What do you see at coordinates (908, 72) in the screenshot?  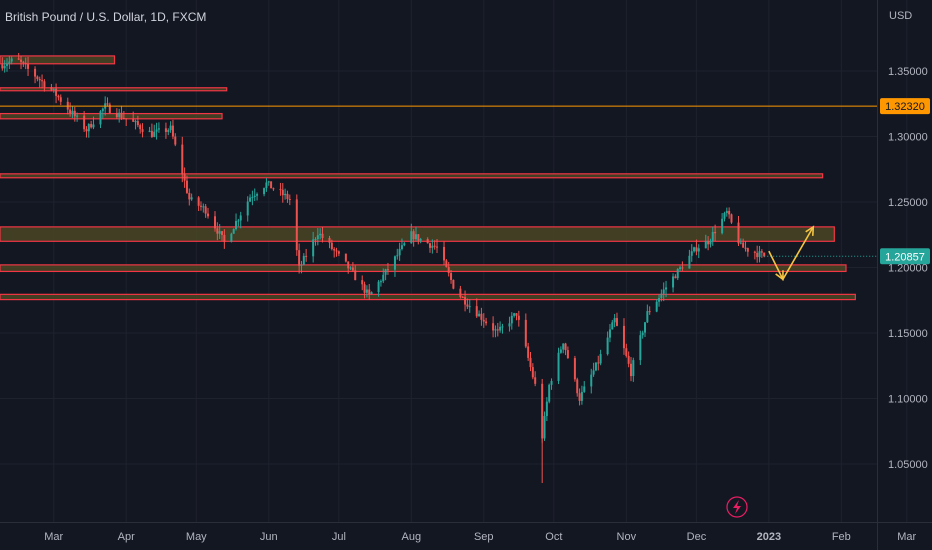 I see `y-tick-label: 1.35000` at bounding box center [908, 72].